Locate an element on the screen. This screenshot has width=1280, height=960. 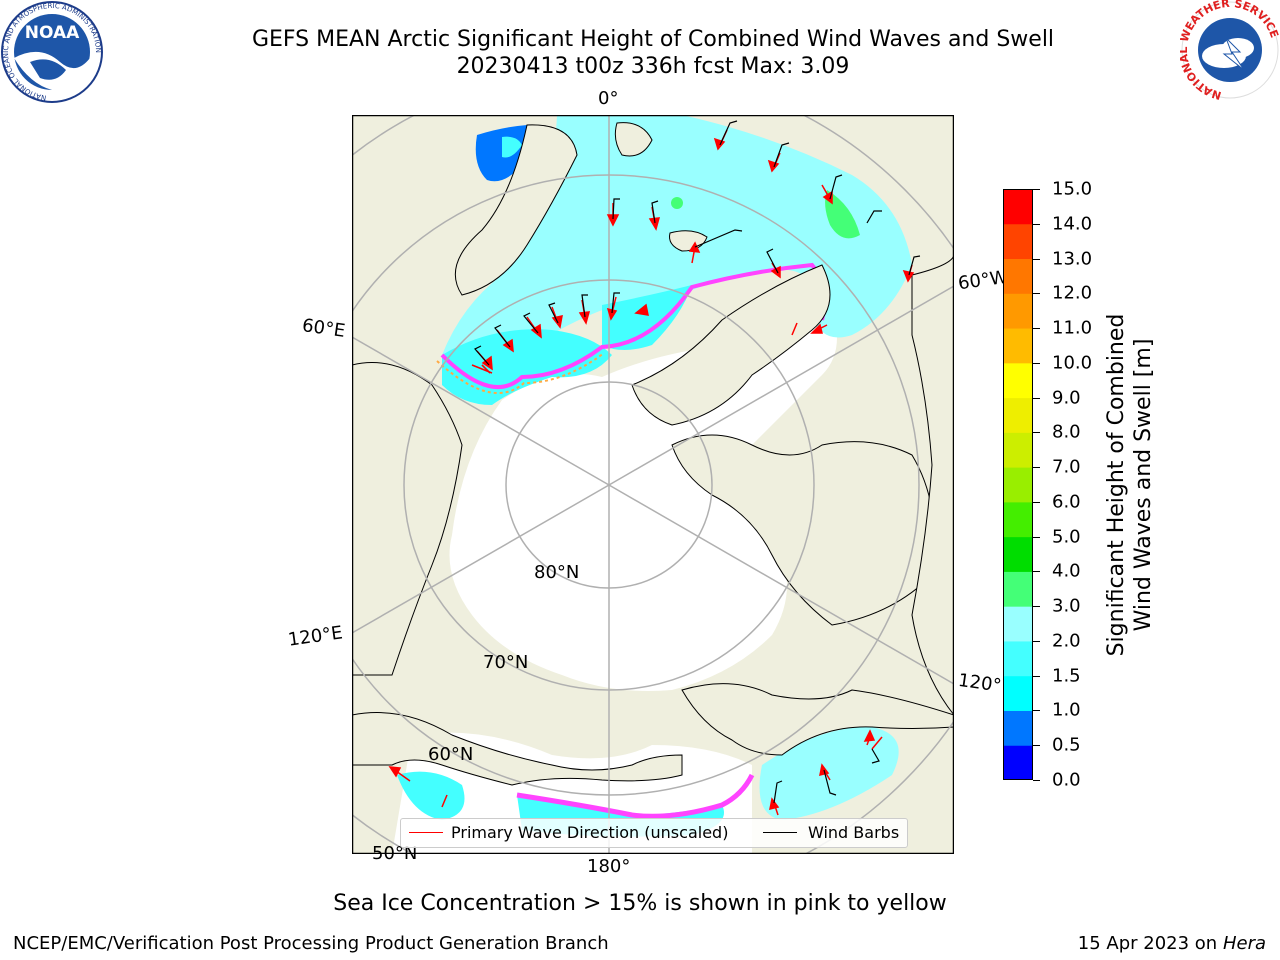
alaska-landmass is located at coordinates (817, 719).